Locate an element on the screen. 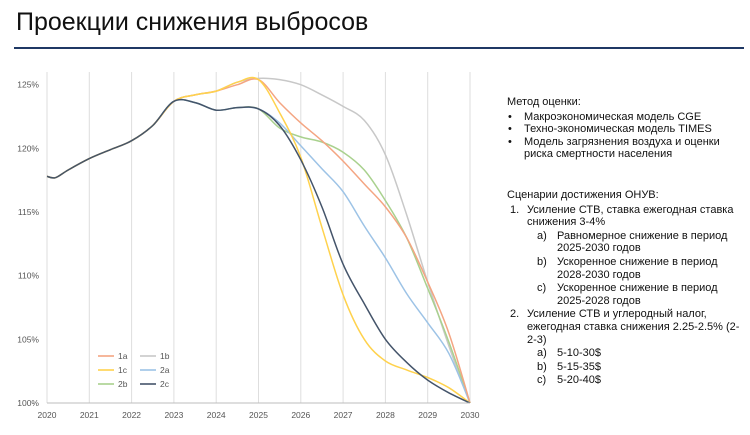 This screenshot has height=435, width=750. x-tick-label: 2024 is located at coordinates (216, 415).